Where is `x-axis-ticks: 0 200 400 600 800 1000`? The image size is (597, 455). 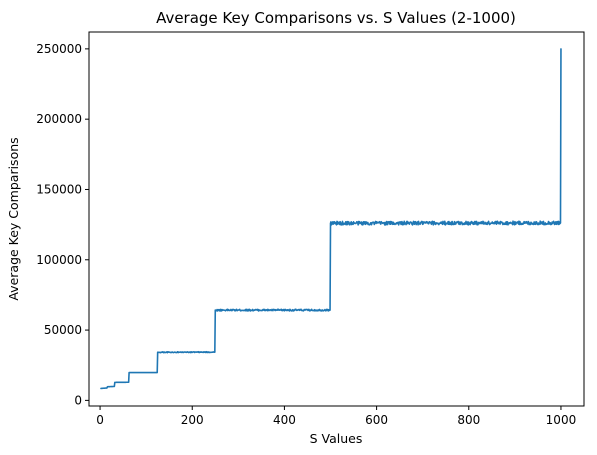 x-axis-ticks: 0 200 400 600 800 1000 is located at coordinates (336, 416).